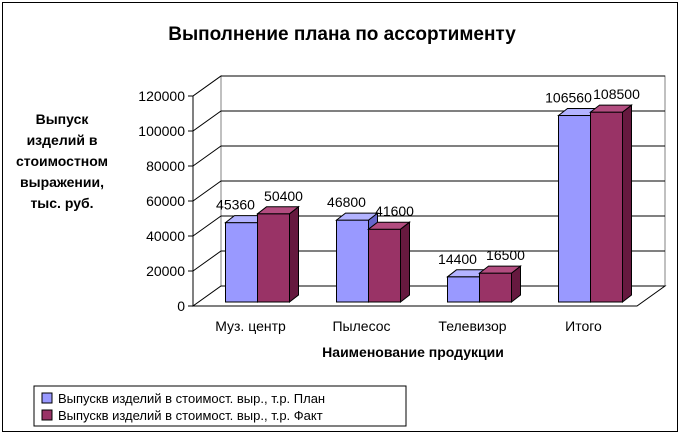 This screenshot has height=436, width=682. What do you see at coordinates (235, 205) in the screenshot?
I see `data-label: 45360` at bounding box center [235, 205].